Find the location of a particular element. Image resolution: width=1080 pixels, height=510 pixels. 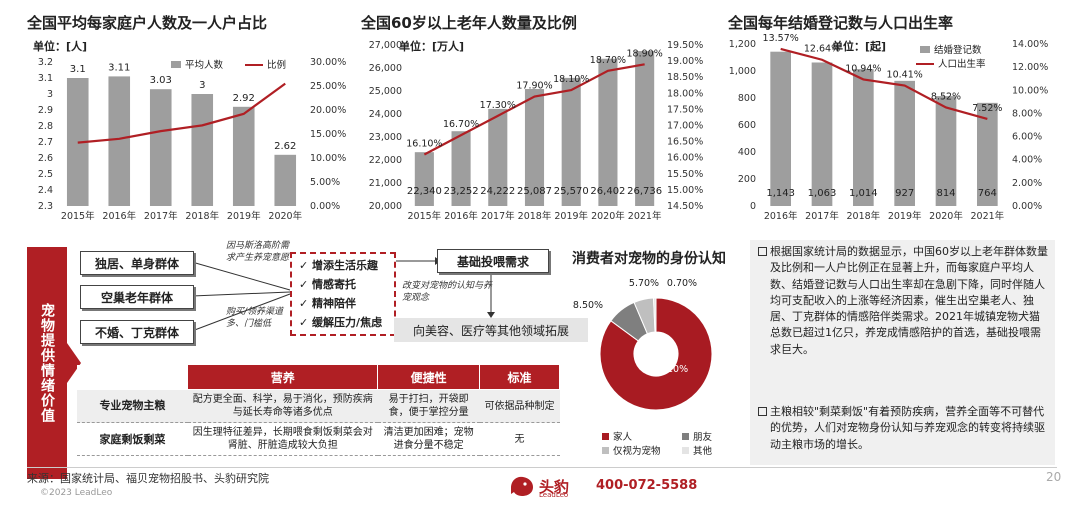

legend-label: 家人 is located at coordinates (623, 437).